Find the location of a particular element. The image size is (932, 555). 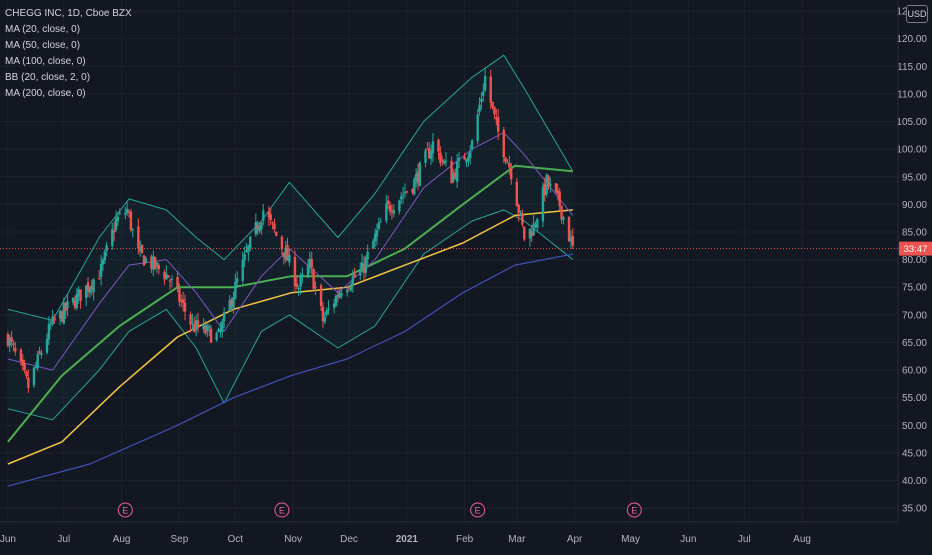

legend-symbol: CHEGG INC, 1D, Cboe BZX is located at coordinates (68, 13).